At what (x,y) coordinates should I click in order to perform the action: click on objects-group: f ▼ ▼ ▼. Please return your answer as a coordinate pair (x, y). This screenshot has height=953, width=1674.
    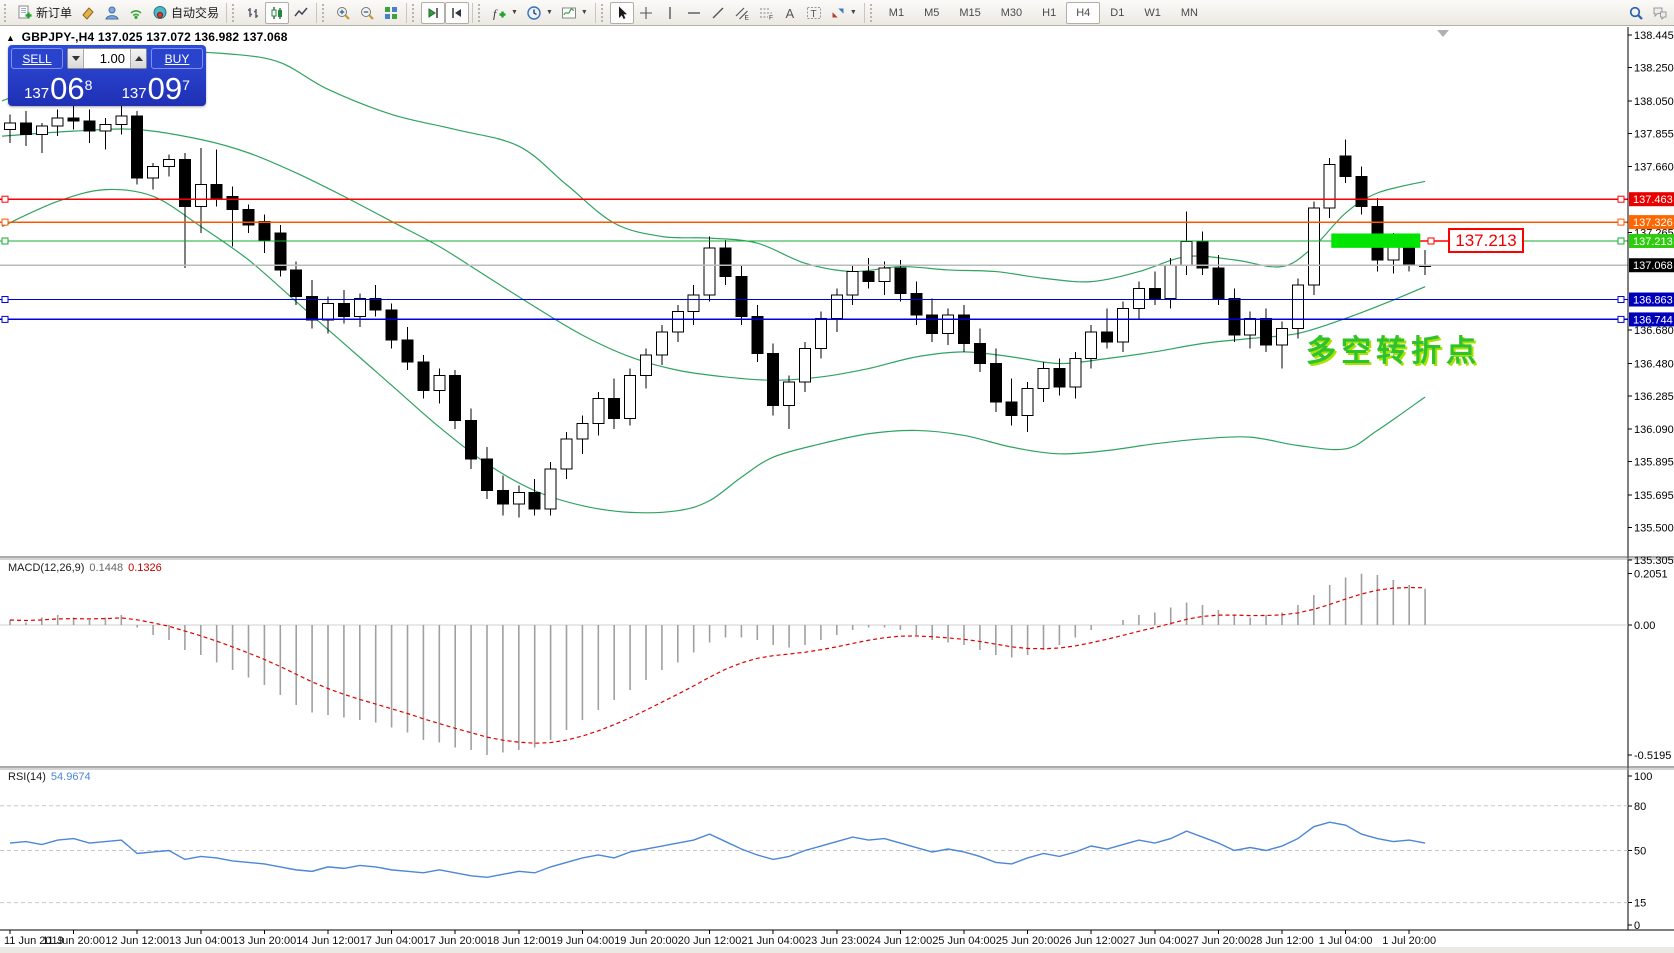
    Looking at the image, I should click on (539, 13).